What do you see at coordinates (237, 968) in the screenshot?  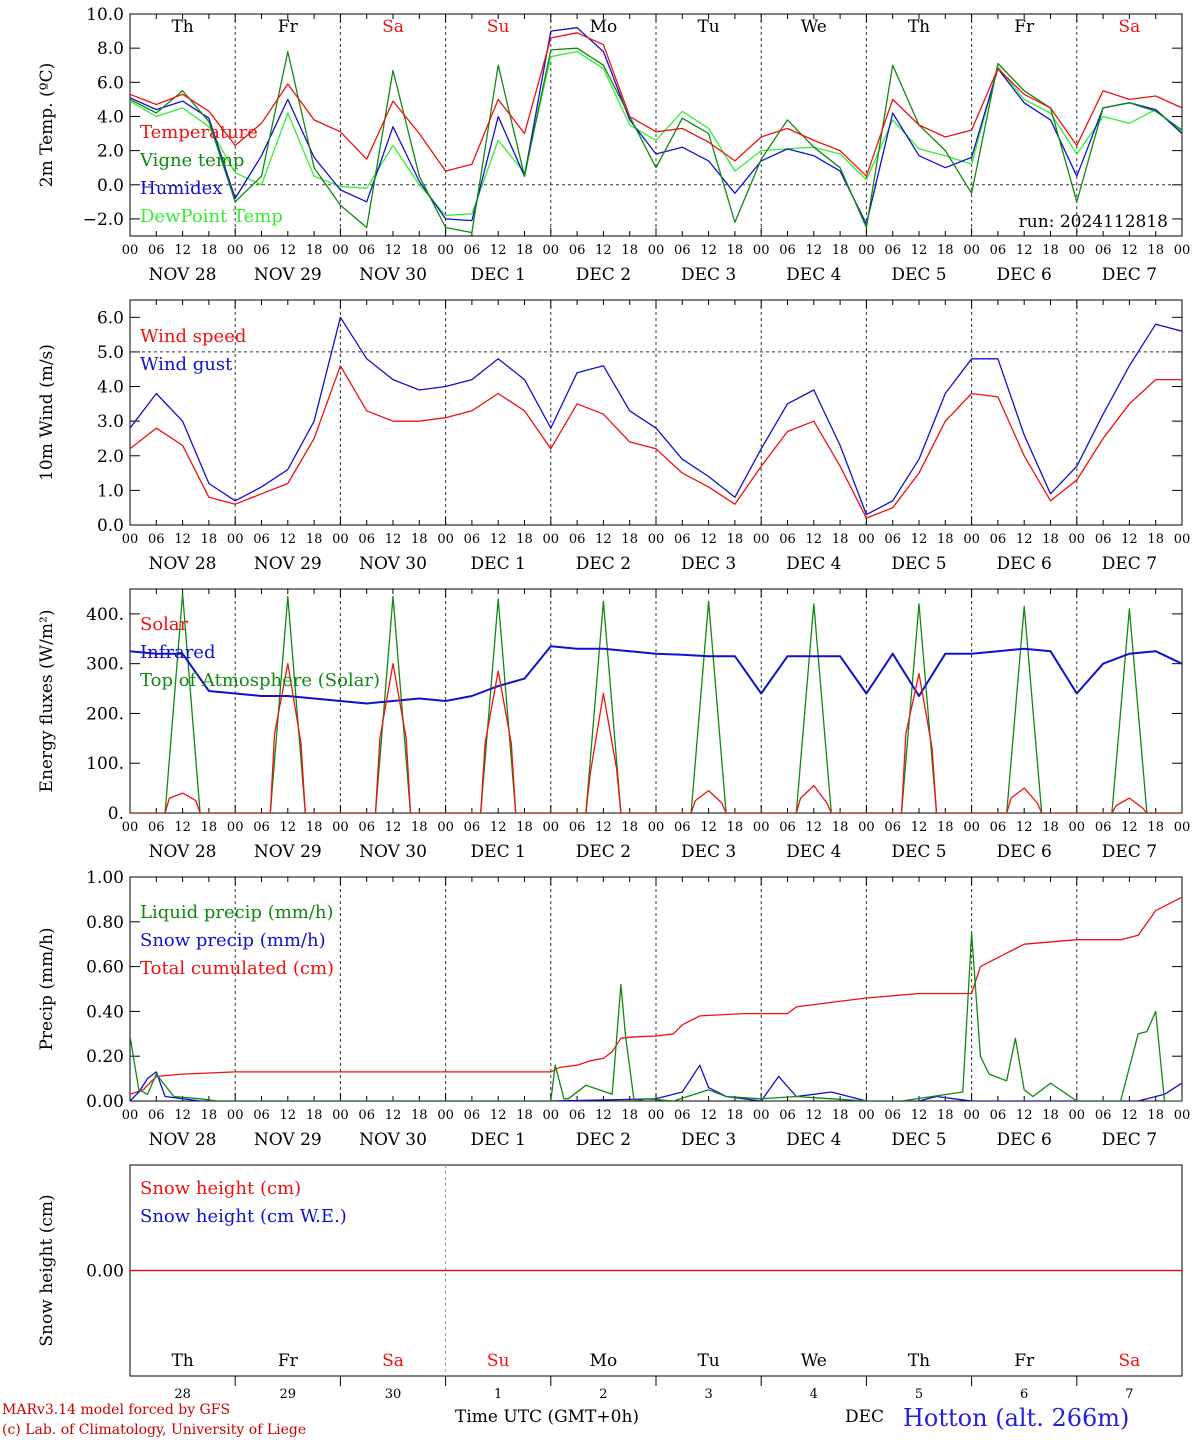 I see `legend-entry: Total cumulated (cm)` at bounding box center [237, 968].